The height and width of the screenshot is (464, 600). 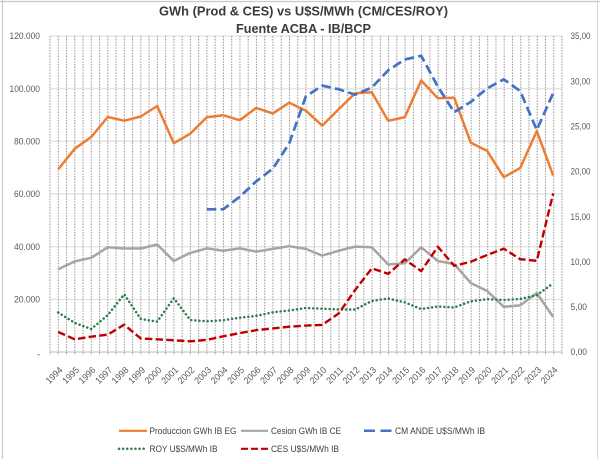 I want to click on svg-text:GWh (Prod & CES) vs U$S/MWh (C: GWh (Prod & CES) vs U$S/MWh (CM/CES/ROY), so click(x=303, y=10).